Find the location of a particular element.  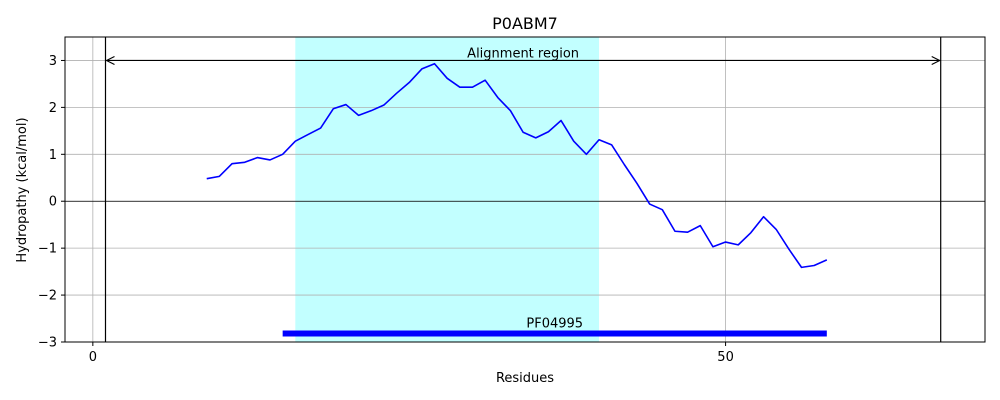

y-tick-label: 0 is located at coordinates (53, 202).